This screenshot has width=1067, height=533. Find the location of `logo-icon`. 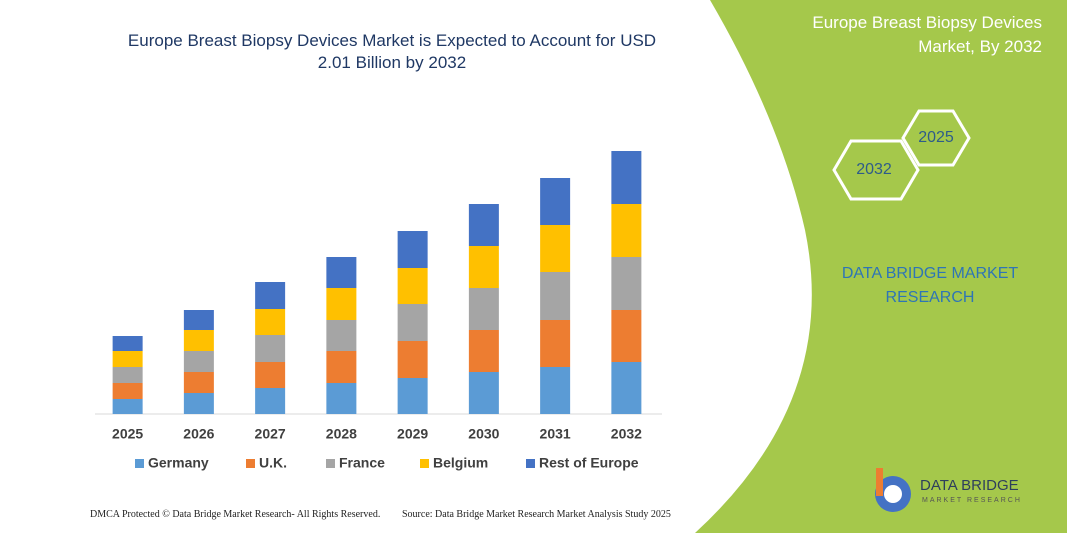

logo-icon is located at coordinates (893, 490).